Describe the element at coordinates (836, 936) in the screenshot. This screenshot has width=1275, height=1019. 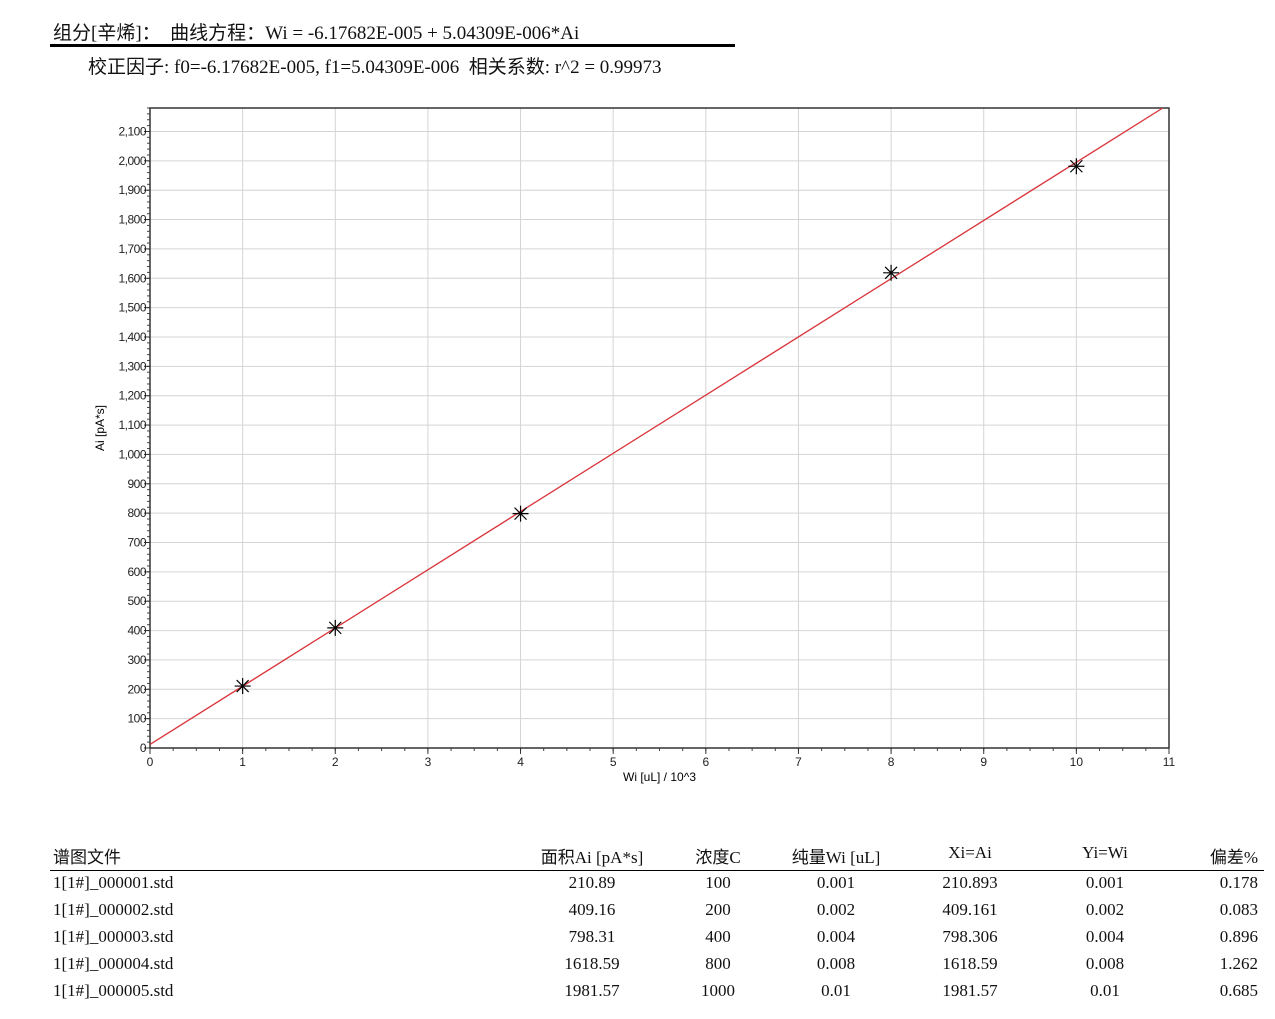
I see `cell-amount: 0.004` at that location.